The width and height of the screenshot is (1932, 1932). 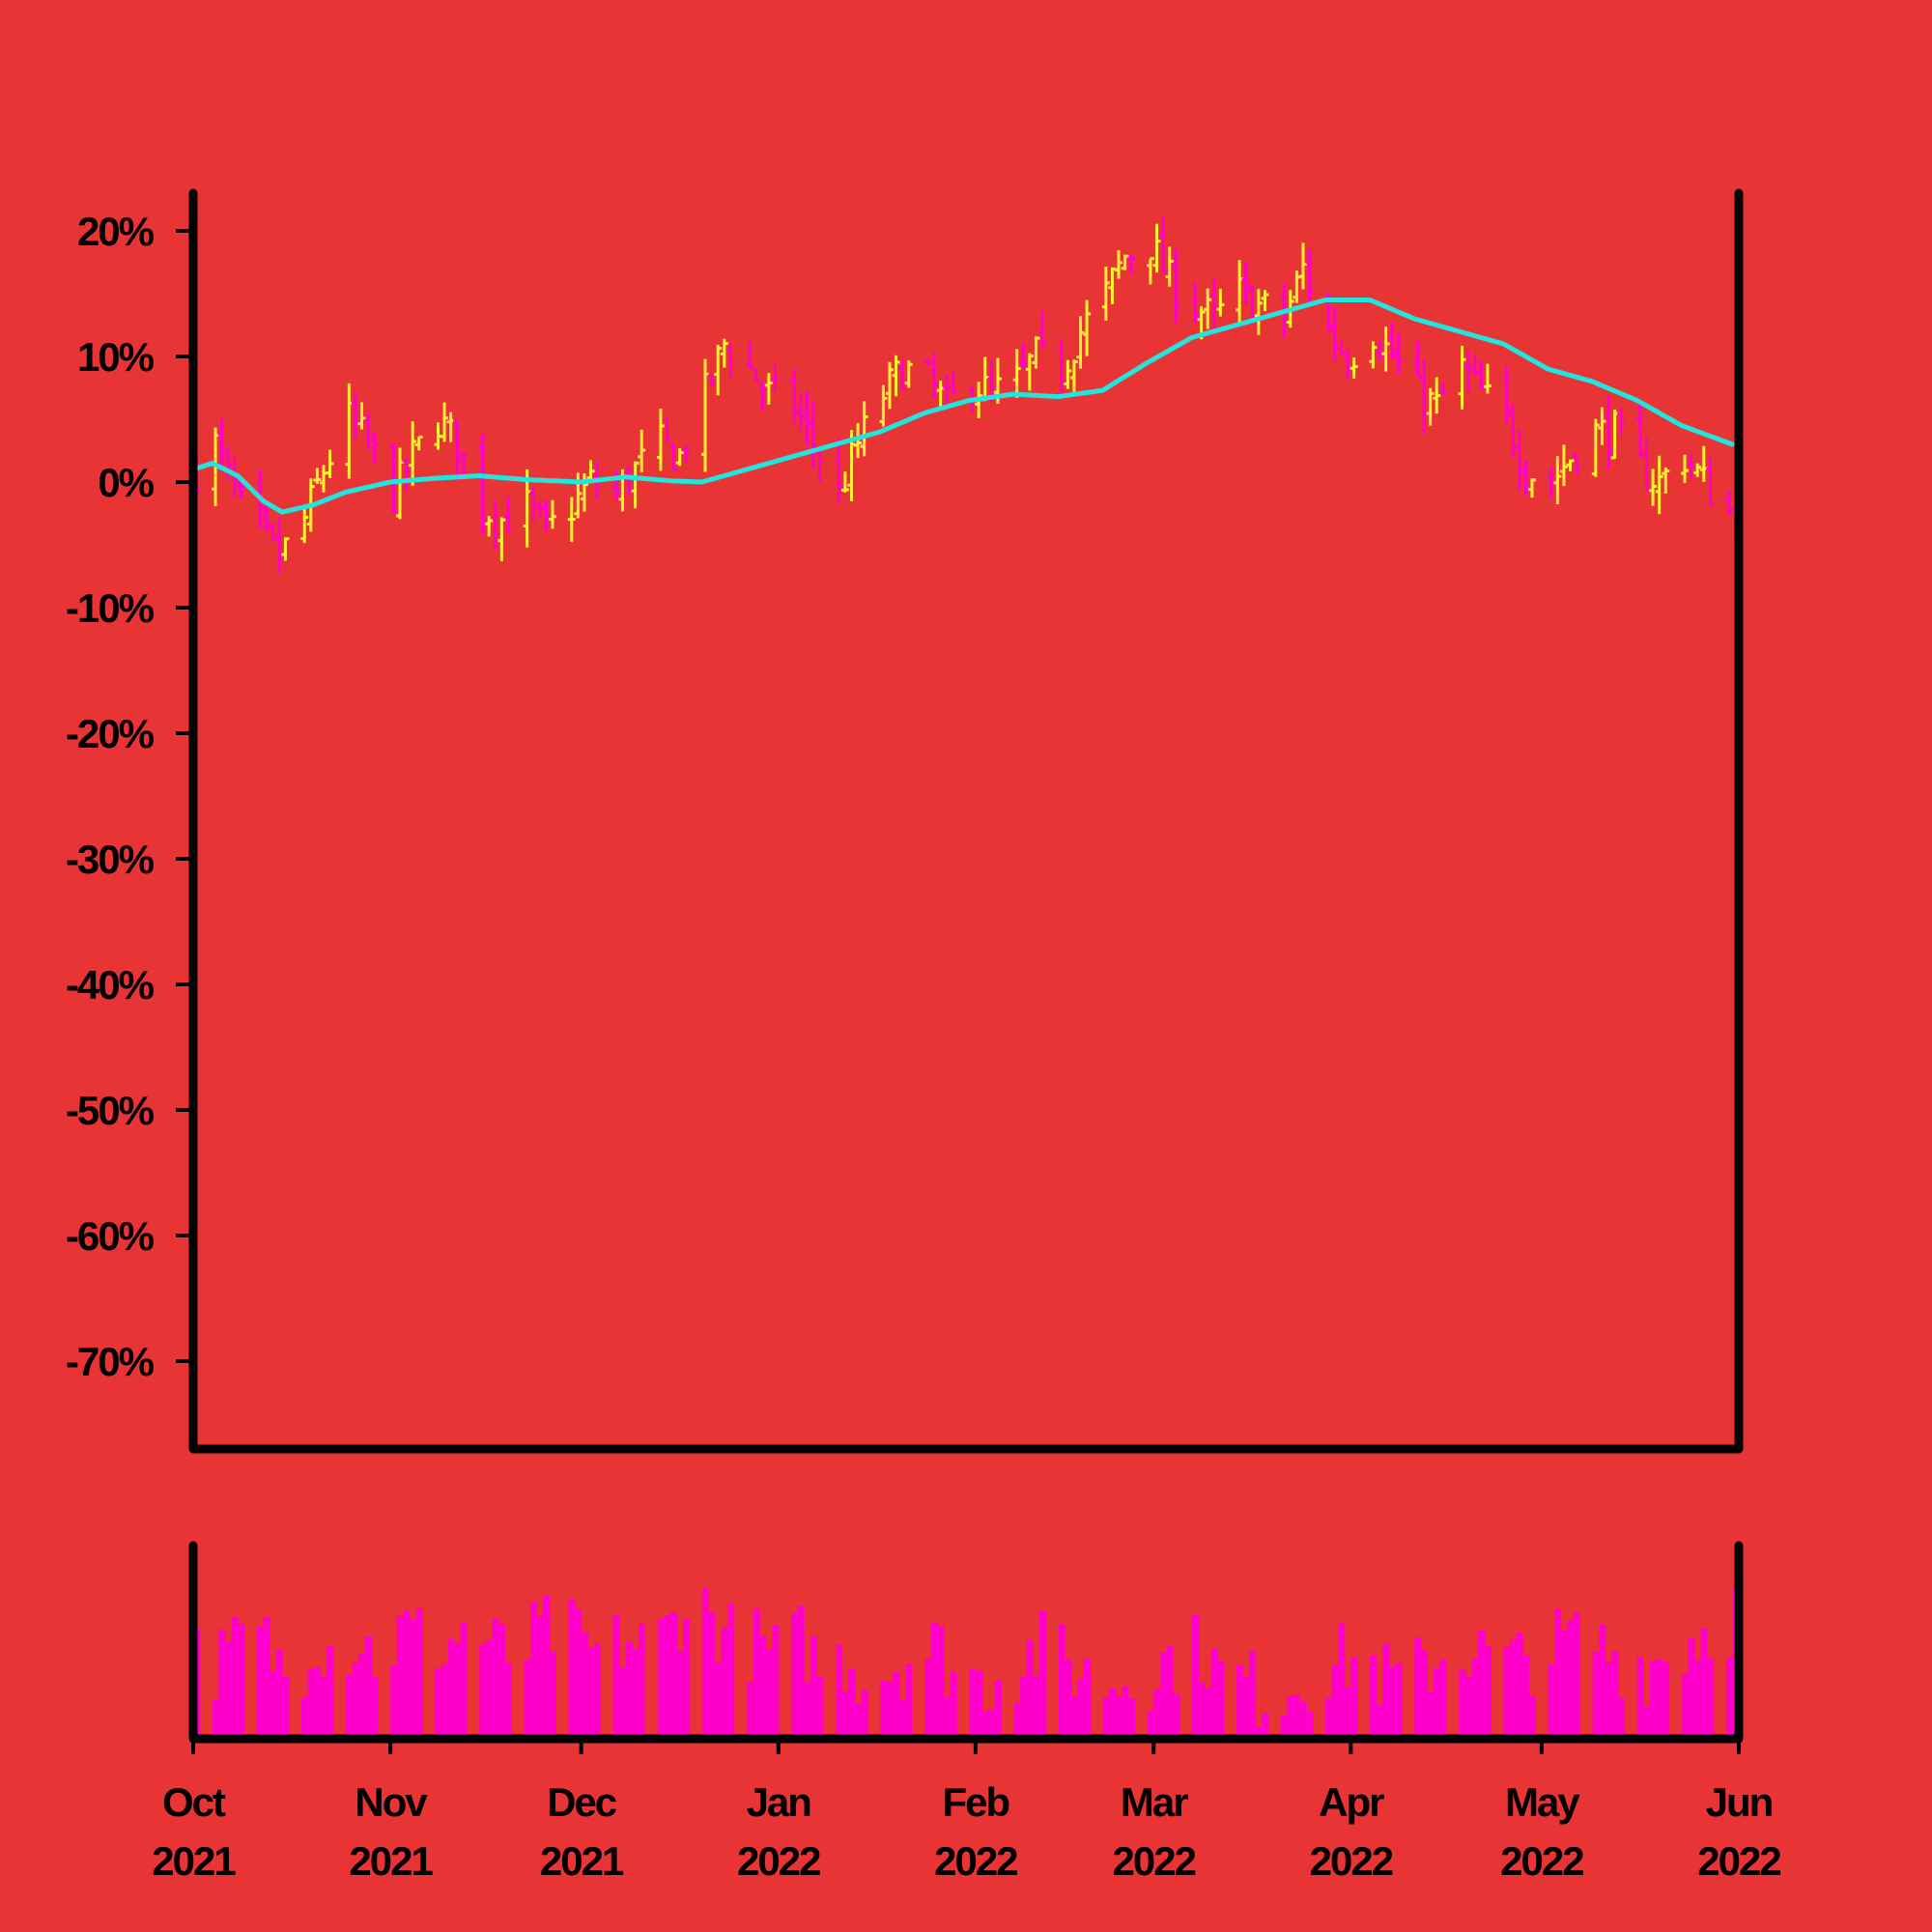 What do you see at coordinates (976, 1802) in the screenshot?
I see `x-tick-month: Feb` at bounding box center [976, 1802].